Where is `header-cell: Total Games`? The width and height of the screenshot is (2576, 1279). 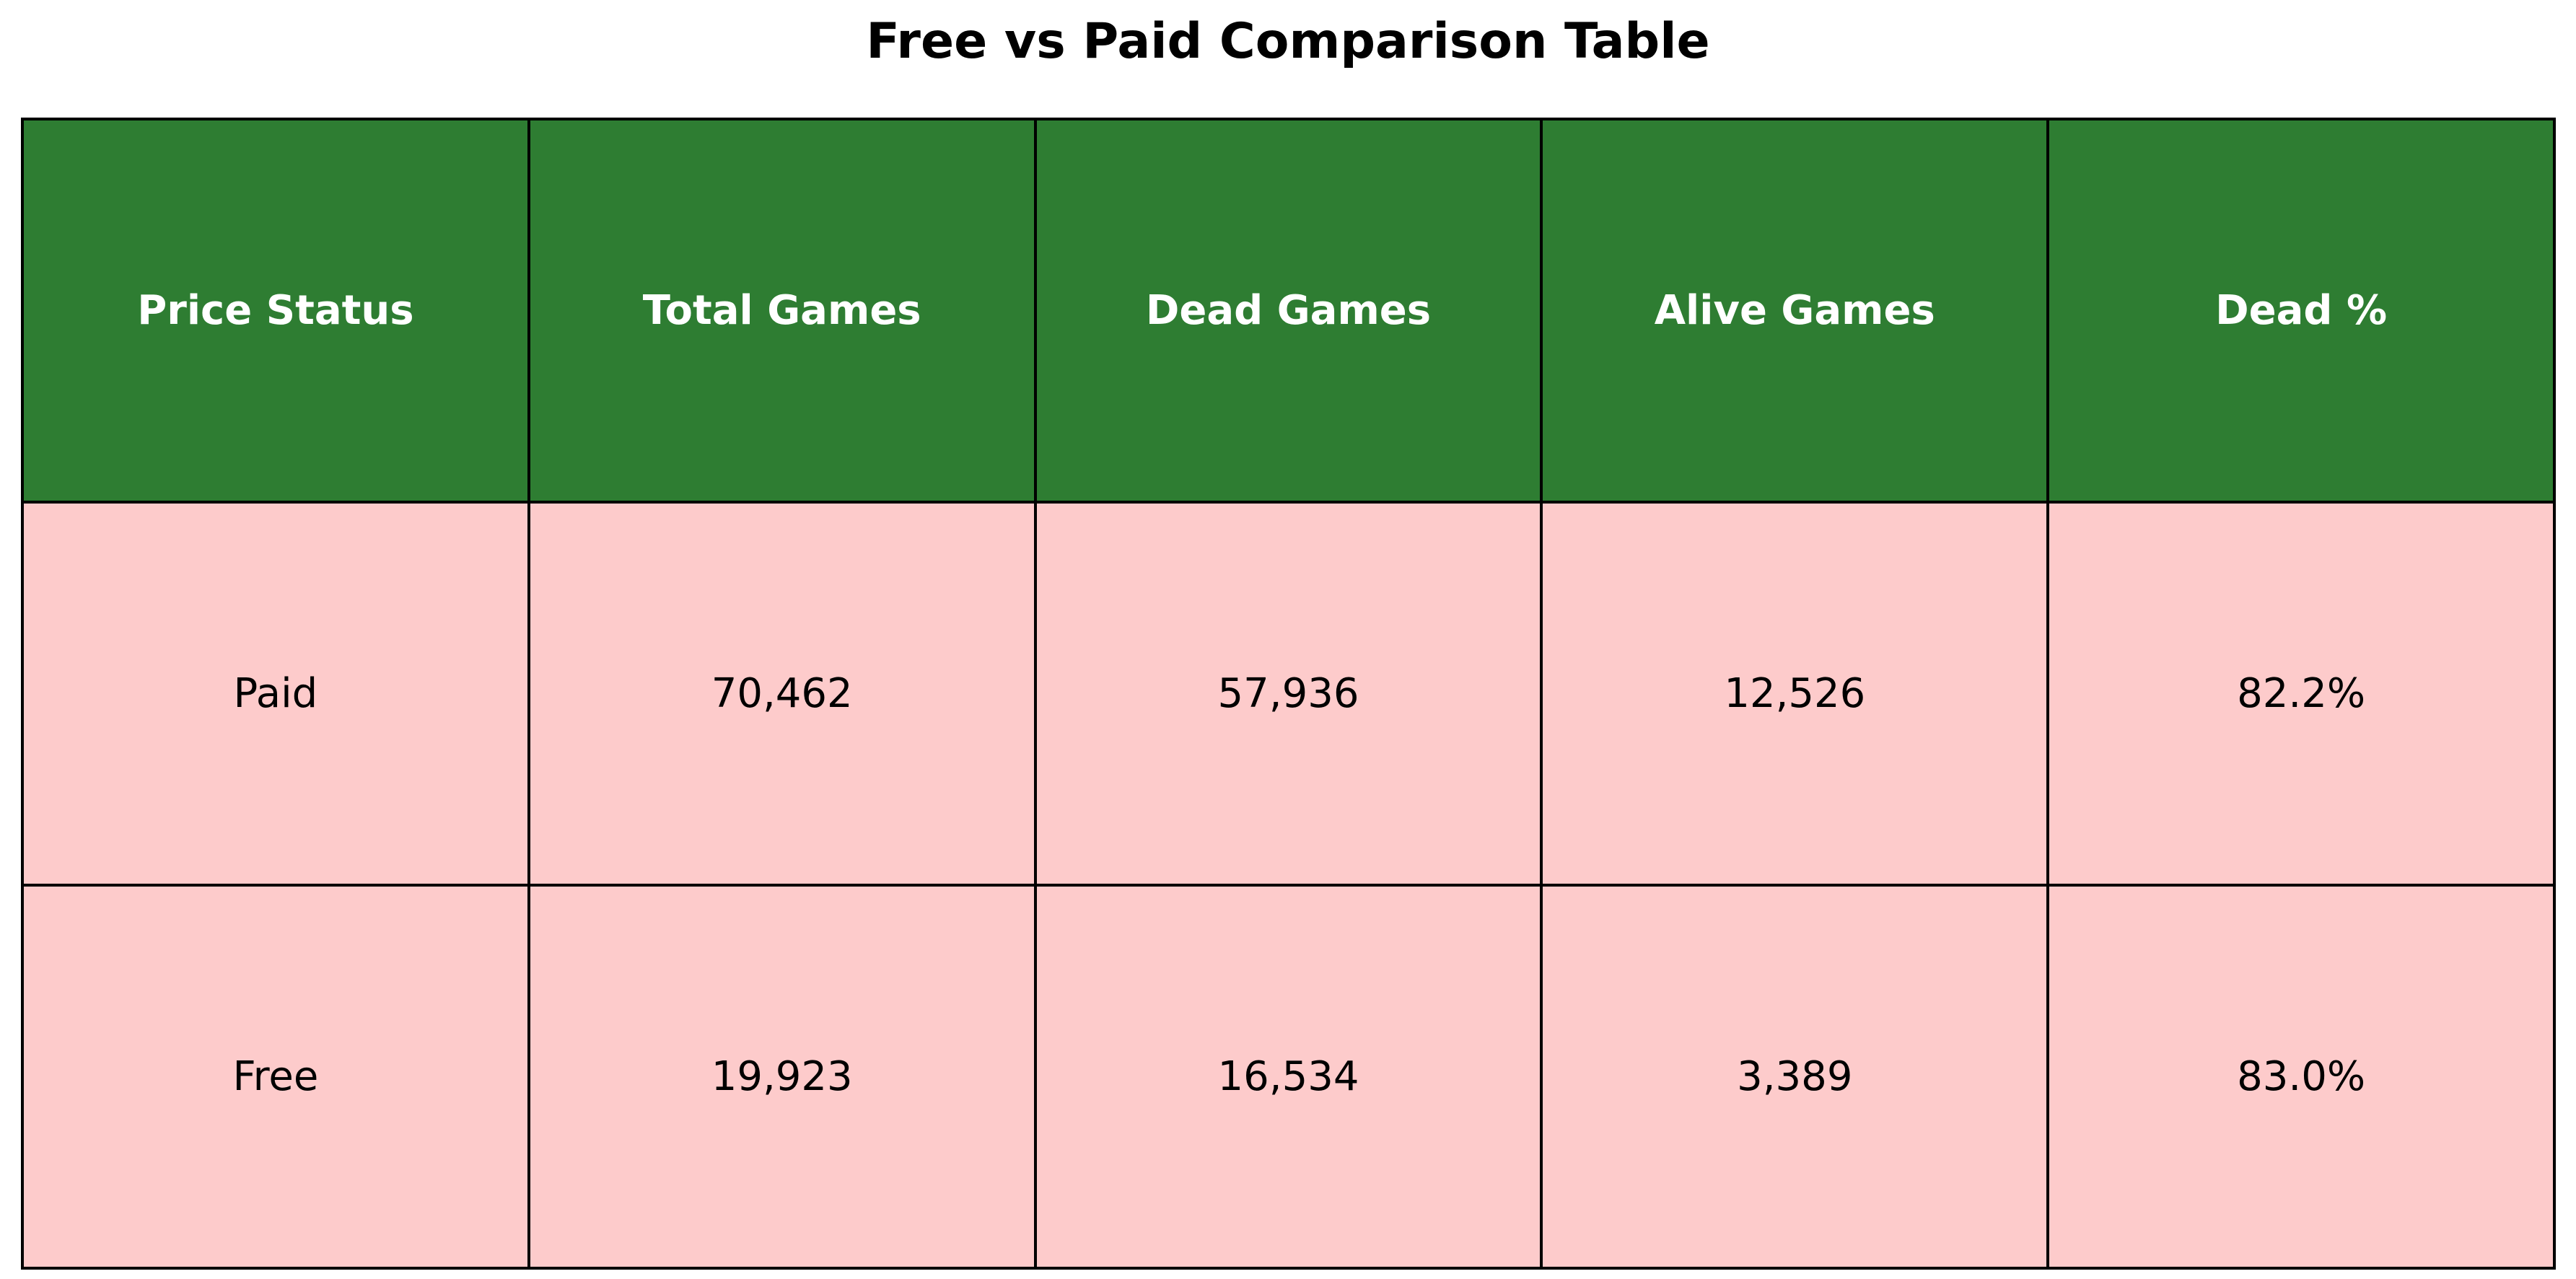
header-cell: Total Games is located at coordinates (782, 311).